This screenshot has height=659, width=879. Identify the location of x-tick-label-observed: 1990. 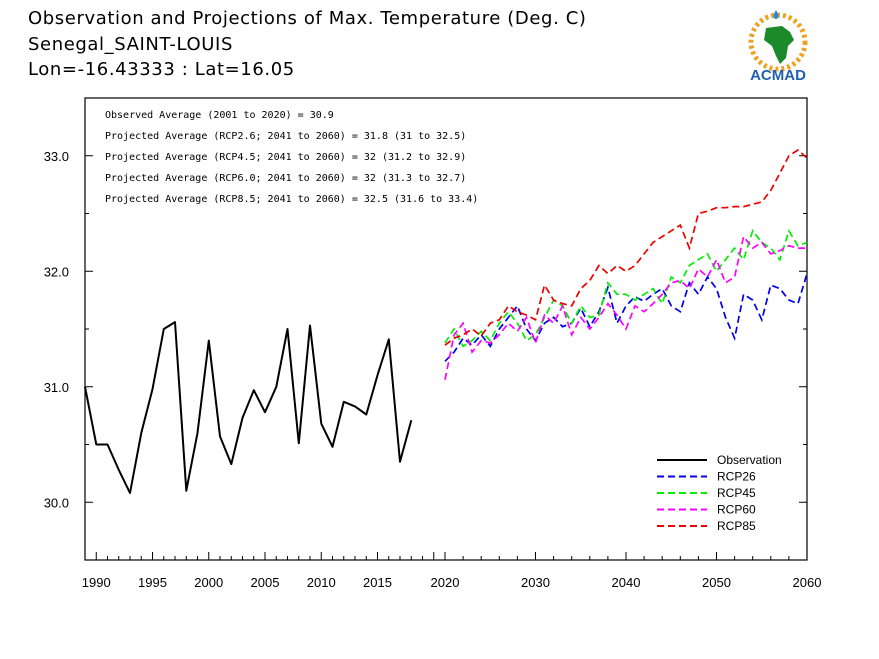
(96, 582).